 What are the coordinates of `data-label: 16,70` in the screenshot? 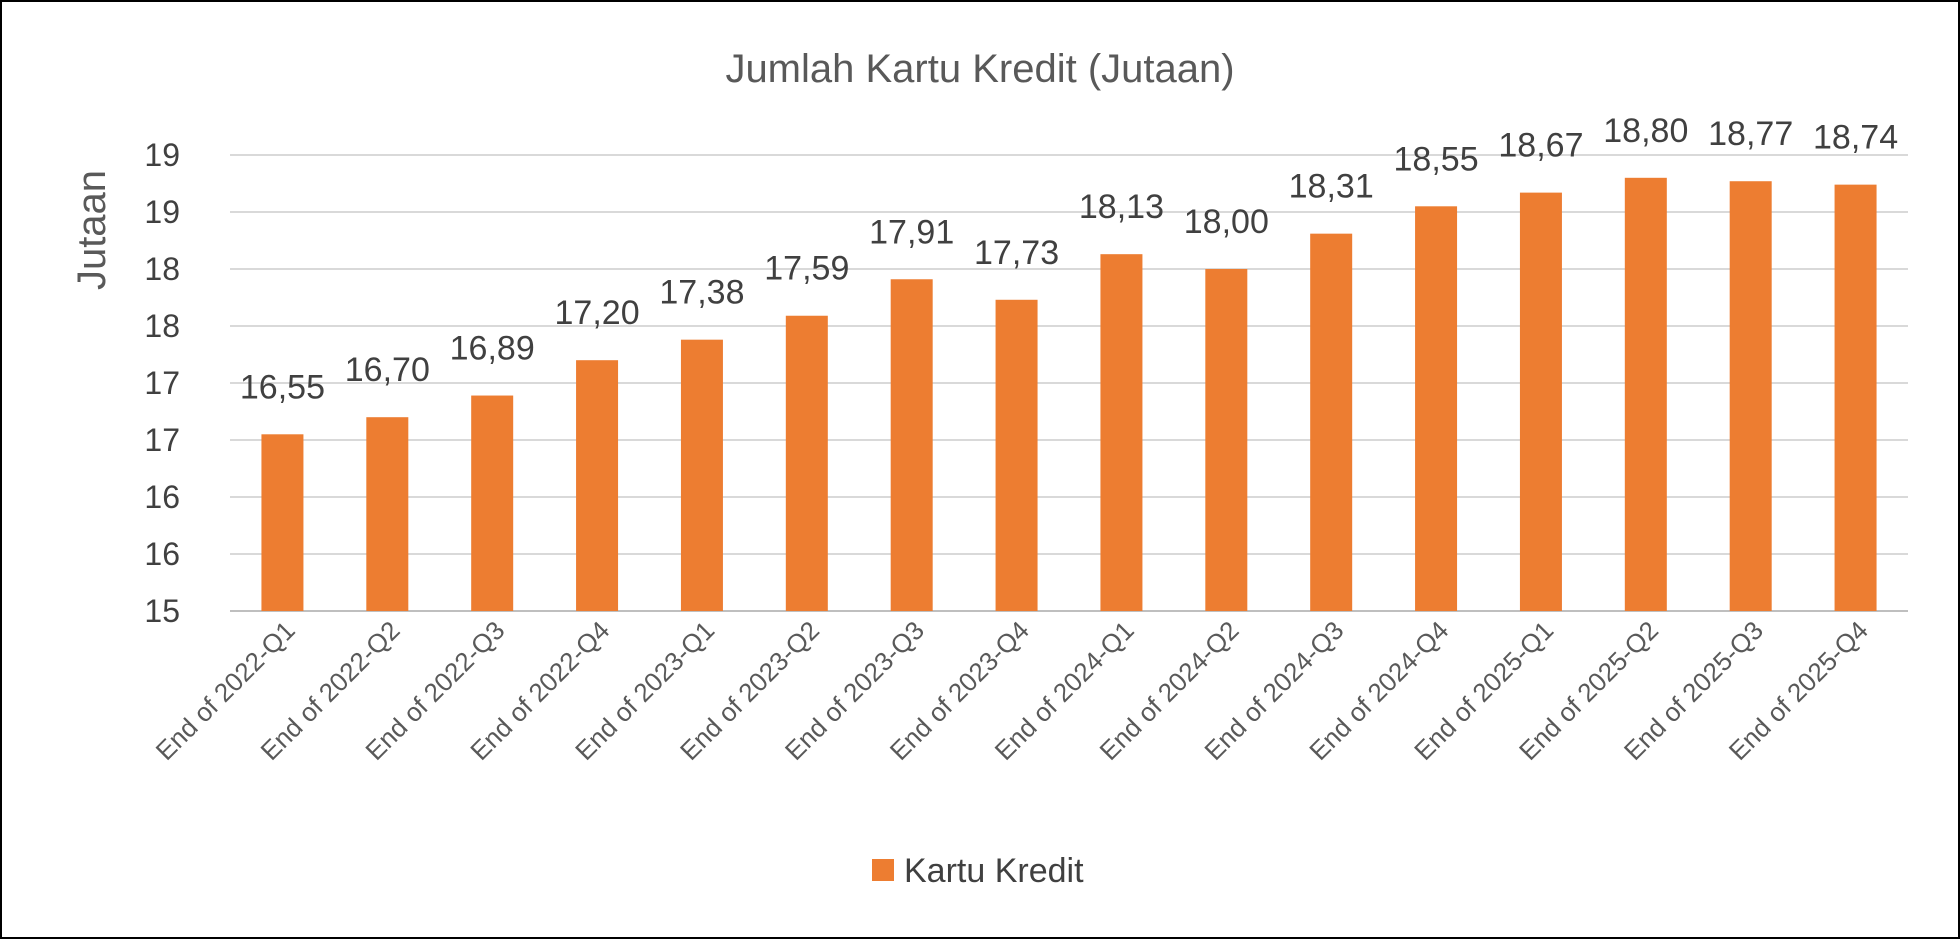 It's located at (387, 370).